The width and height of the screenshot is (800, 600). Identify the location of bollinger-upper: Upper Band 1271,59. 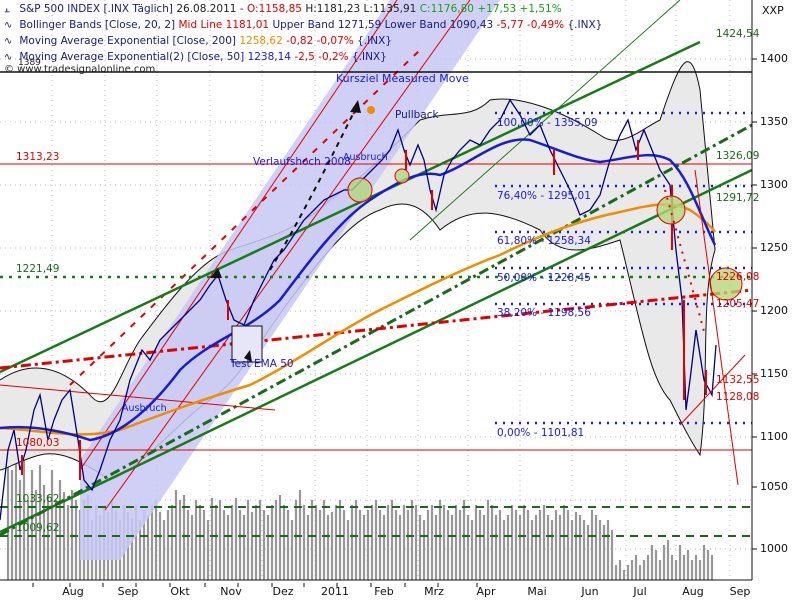
(327, 25).